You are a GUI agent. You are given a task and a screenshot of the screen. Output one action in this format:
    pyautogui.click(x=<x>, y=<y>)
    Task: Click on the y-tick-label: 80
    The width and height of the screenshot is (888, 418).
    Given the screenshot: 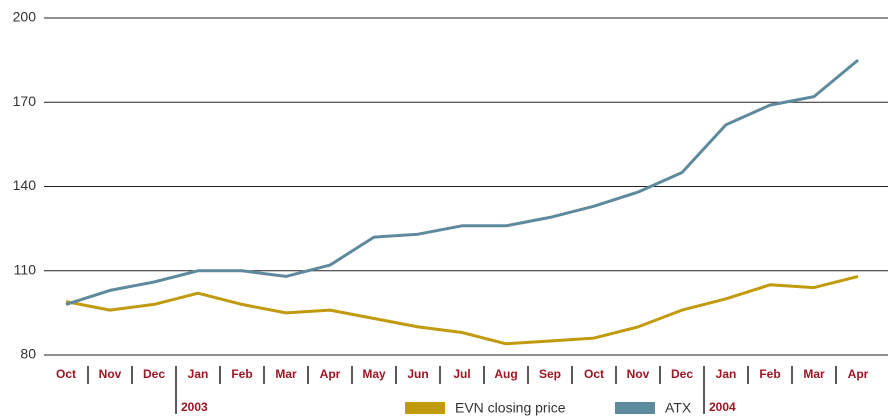 What is the action you would take?
    pyautogui.click(x=28, y=354)
    